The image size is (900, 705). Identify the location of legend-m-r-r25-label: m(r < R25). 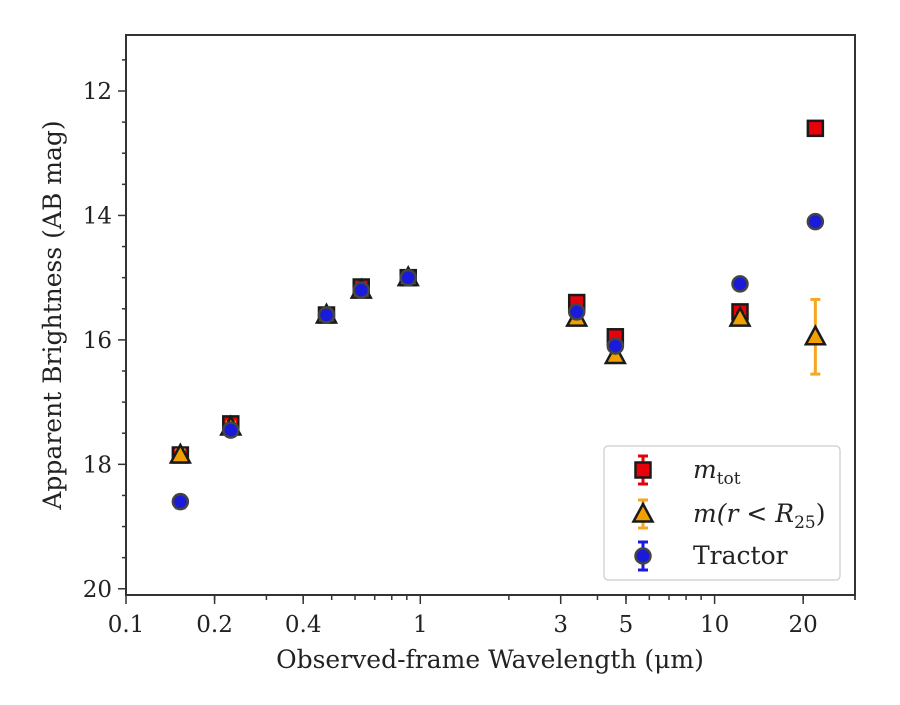
(759, 516).